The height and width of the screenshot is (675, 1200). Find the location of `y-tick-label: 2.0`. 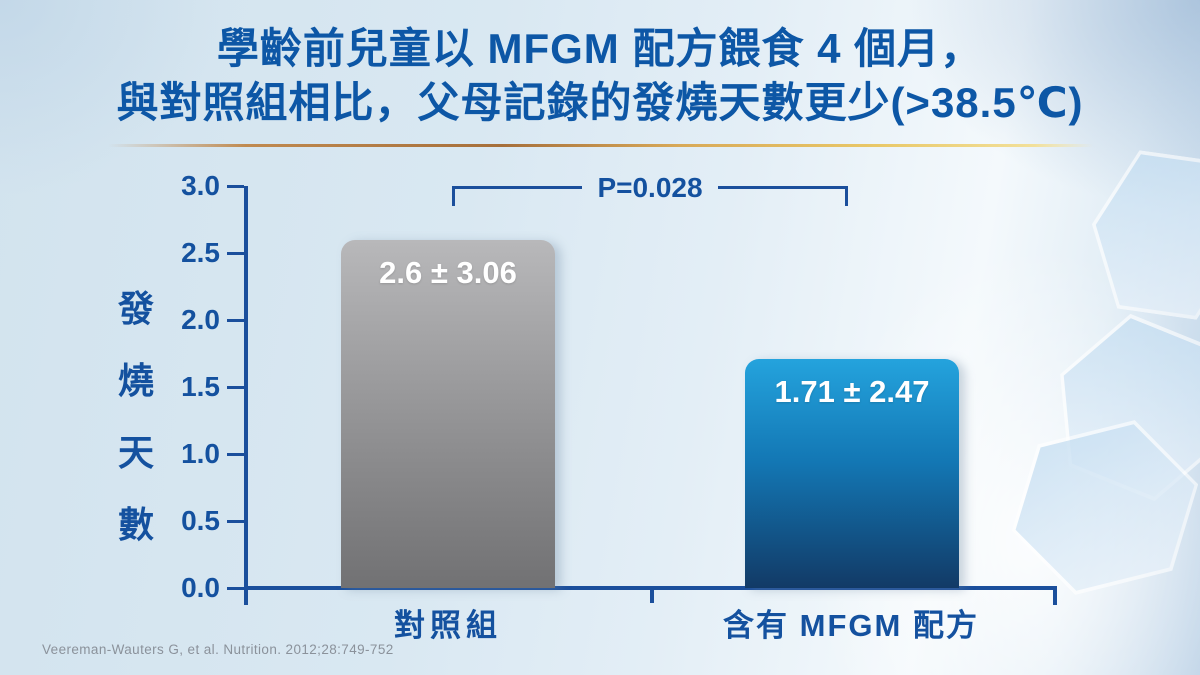

y-tick-label: 2.0 is located at coordinates (200, 319).